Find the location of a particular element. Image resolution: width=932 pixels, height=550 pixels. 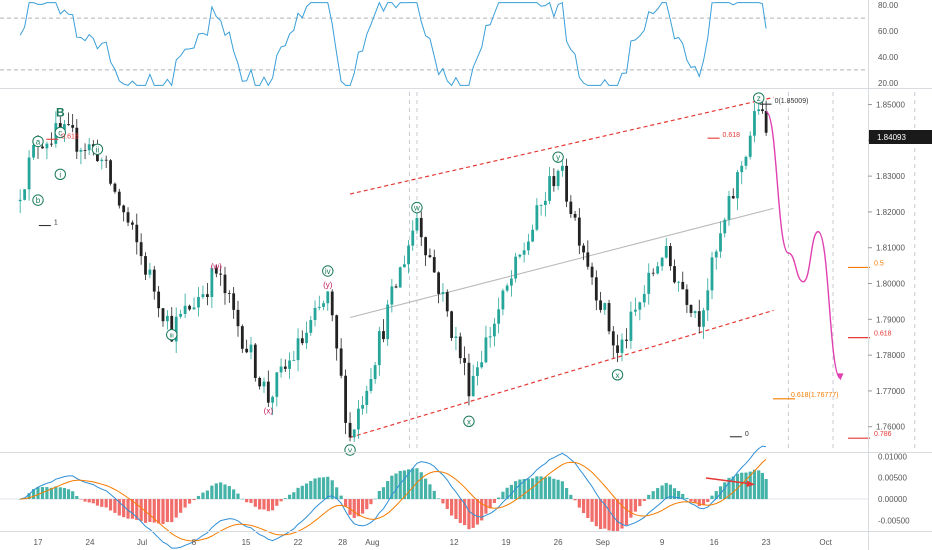

macd-axis-label: 0.00000 is located at coordinates (892, 499).